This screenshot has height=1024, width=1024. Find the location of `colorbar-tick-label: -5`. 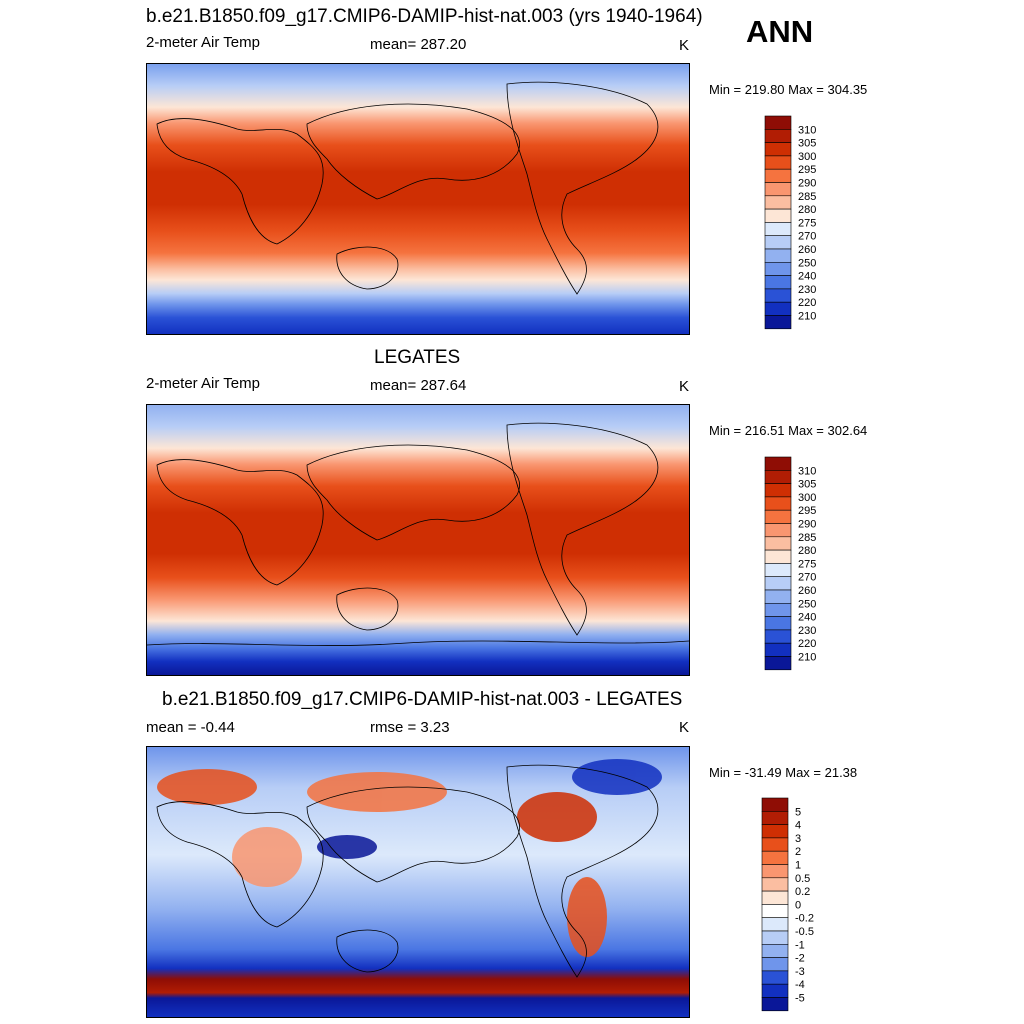

colorbar-tick-label: -5 is located at coordinates (800, 999).